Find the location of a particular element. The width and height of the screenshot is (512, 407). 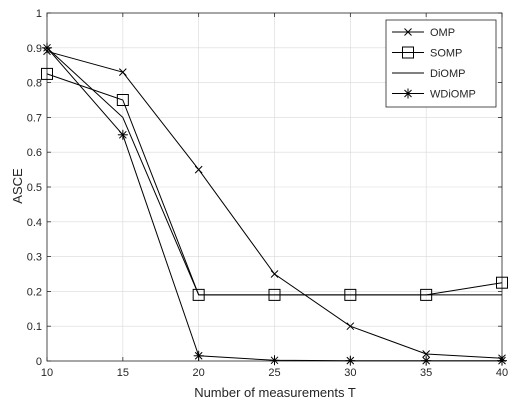

y-tick-label: 0.6 is located at coordinates (34, 153).